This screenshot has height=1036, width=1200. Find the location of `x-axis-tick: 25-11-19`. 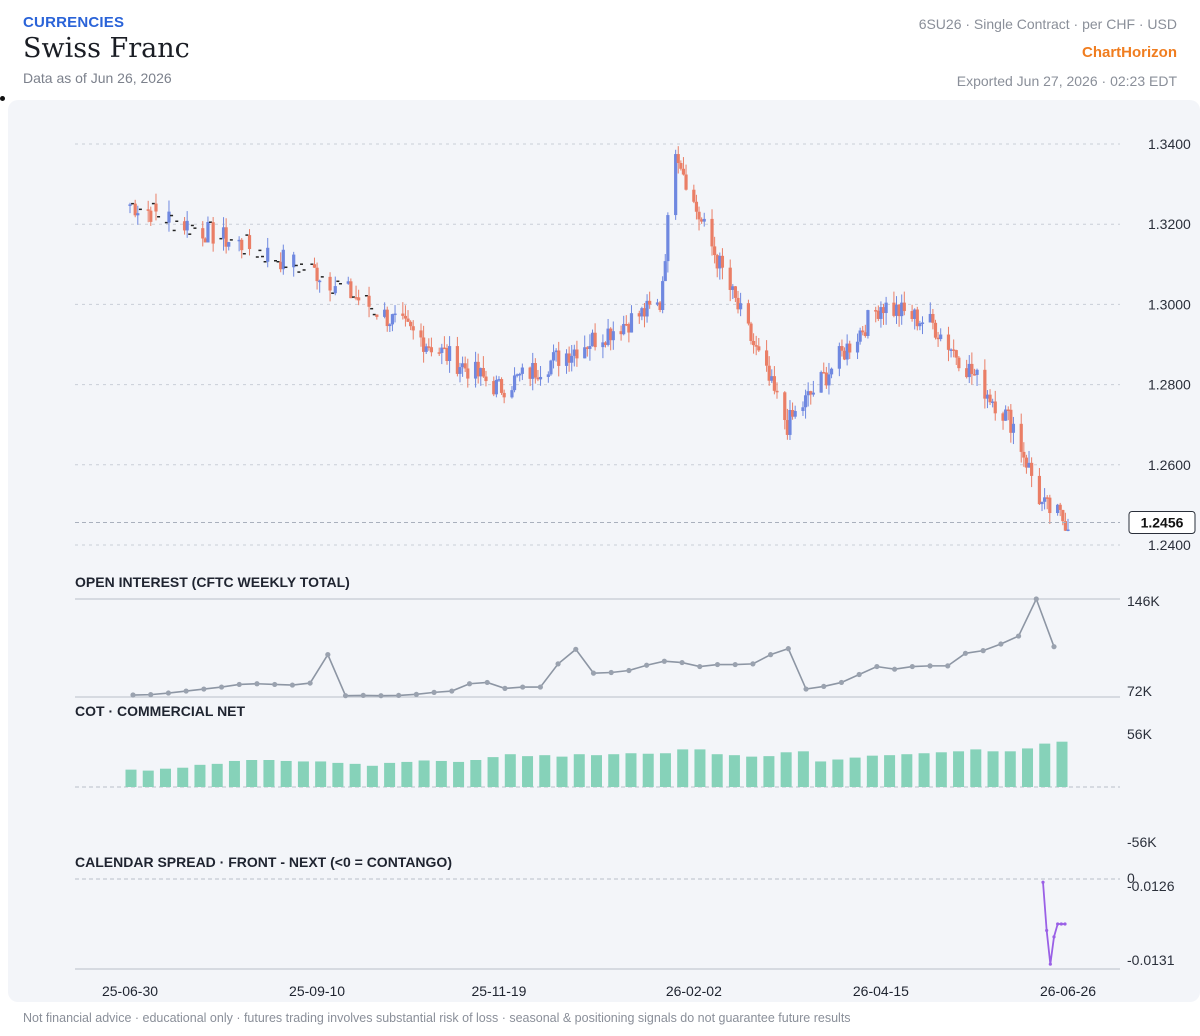

x-axis-tick: 25-11-19 is located at coordinates (498, 991).